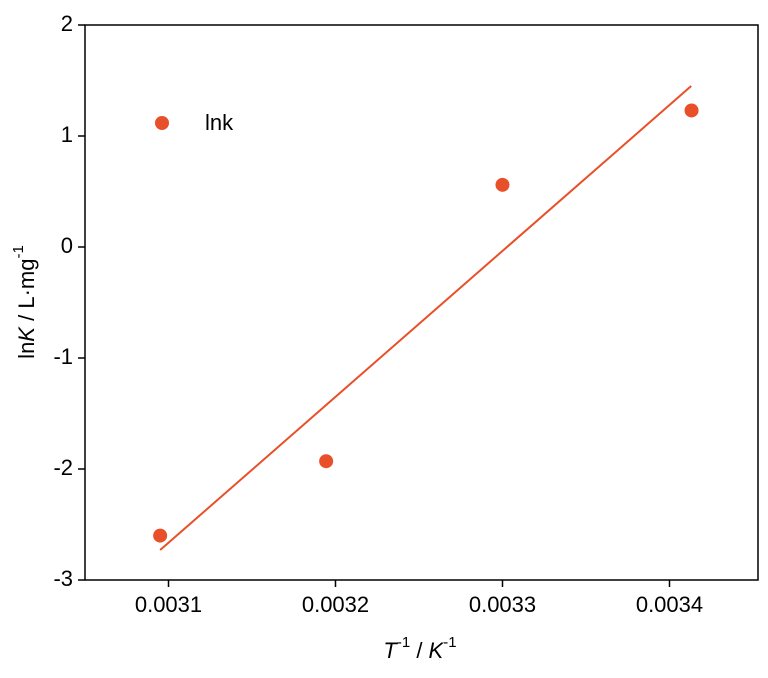  Describe the element at coordinates (63, 467) in the screenshot. I see `y-tick-label: -2` at that location.